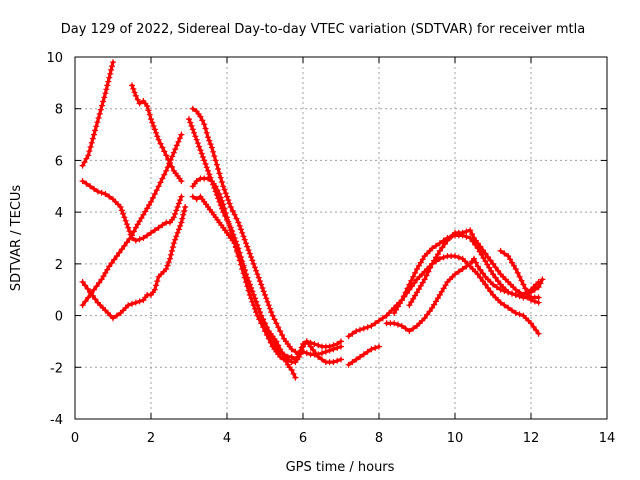  What do you see at coordinates (607, 438) in the screenshot?
I see `x-tick-label: 14` at bounding box center [607, 438].